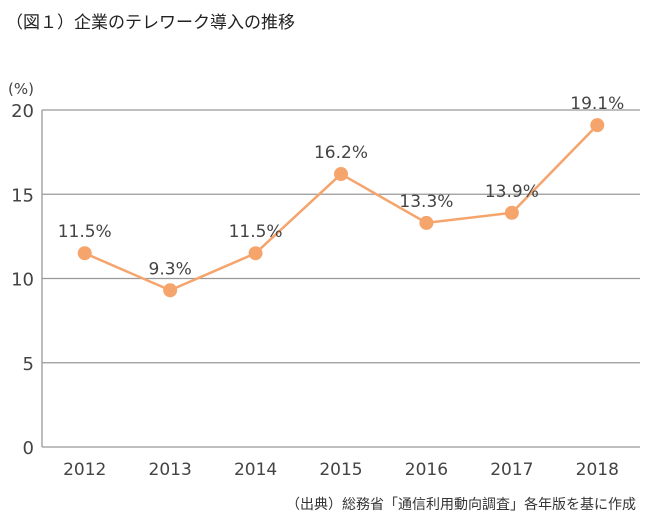 This screenshot has height=525, width=650. What do you see at coordinates (22, 195) in the screenshot?
I see `y-tick-label: 15` at bounding box center [22, 195].